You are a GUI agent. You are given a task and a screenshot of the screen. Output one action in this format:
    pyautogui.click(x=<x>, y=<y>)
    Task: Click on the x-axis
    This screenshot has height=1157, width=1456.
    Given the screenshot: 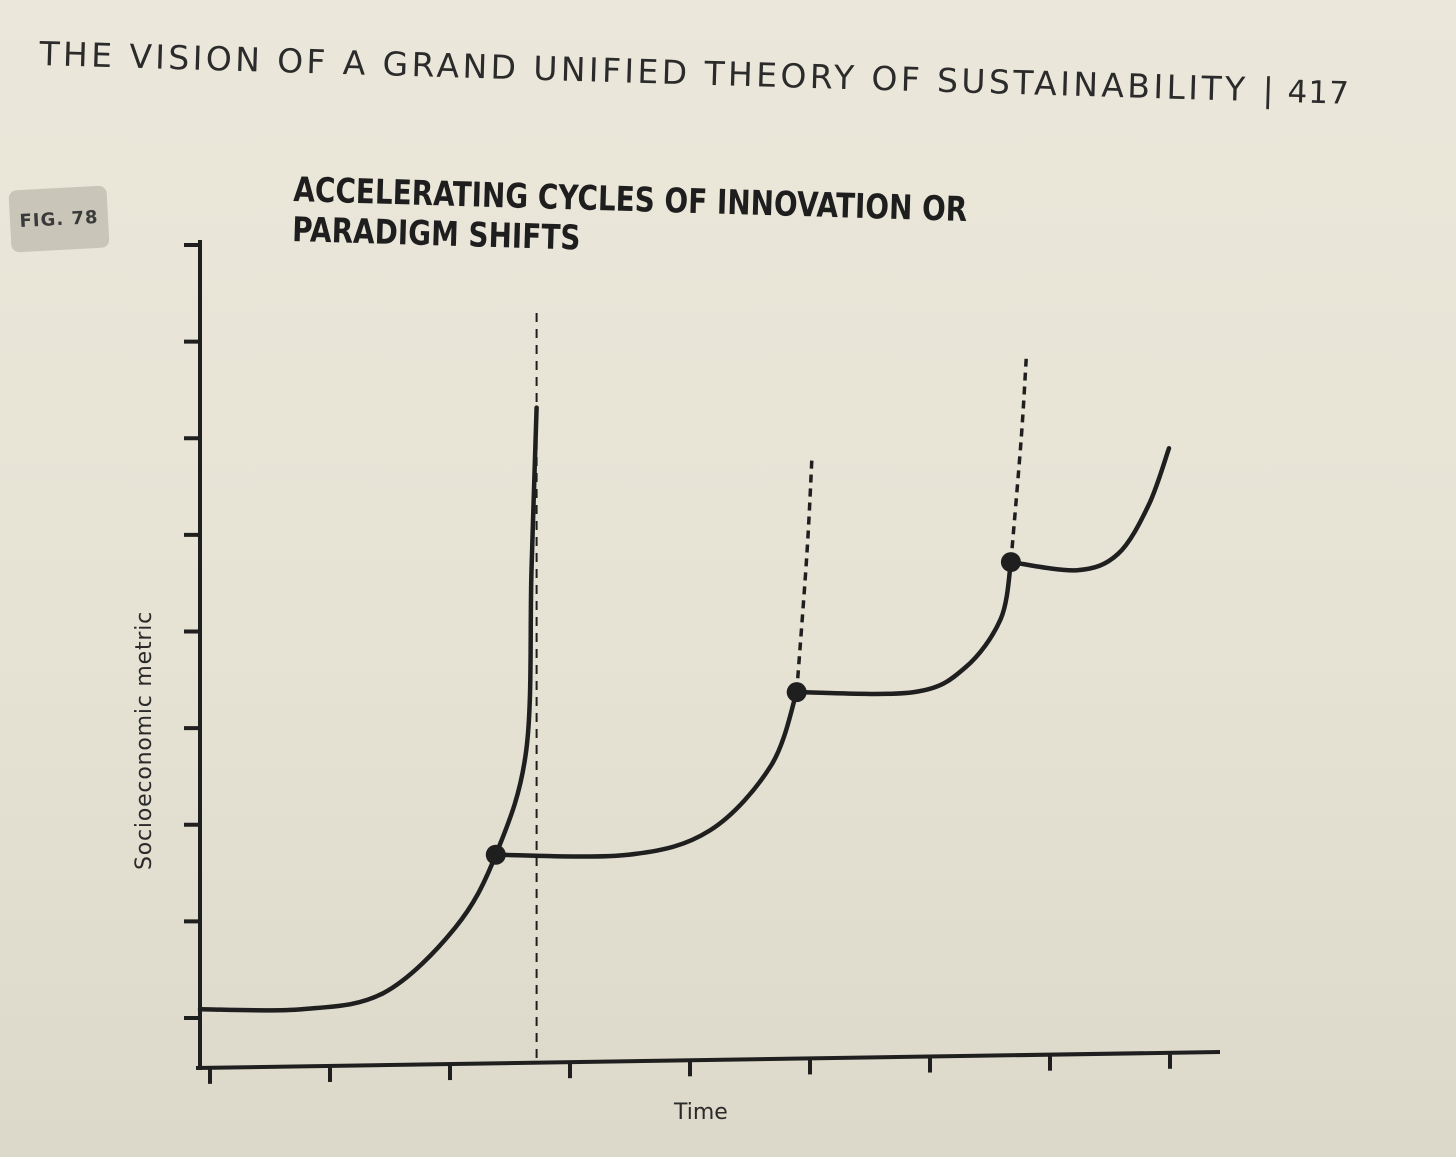 What is the action you would take?
    pyautogui.click(x=708, y=1060)
    